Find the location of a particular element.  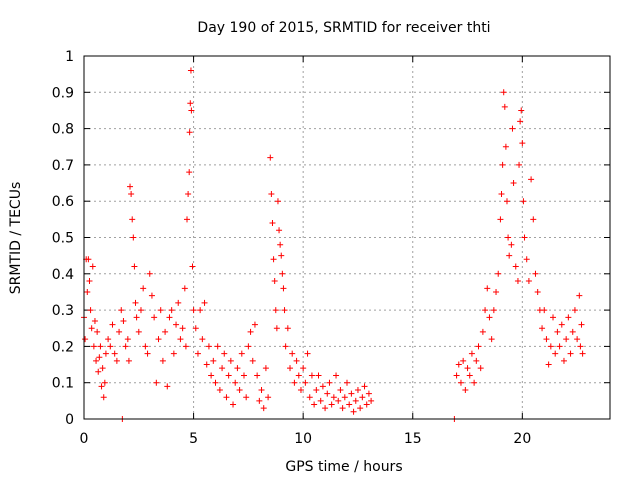

y-tick-label: 0 is located at coordinates (69, 420).